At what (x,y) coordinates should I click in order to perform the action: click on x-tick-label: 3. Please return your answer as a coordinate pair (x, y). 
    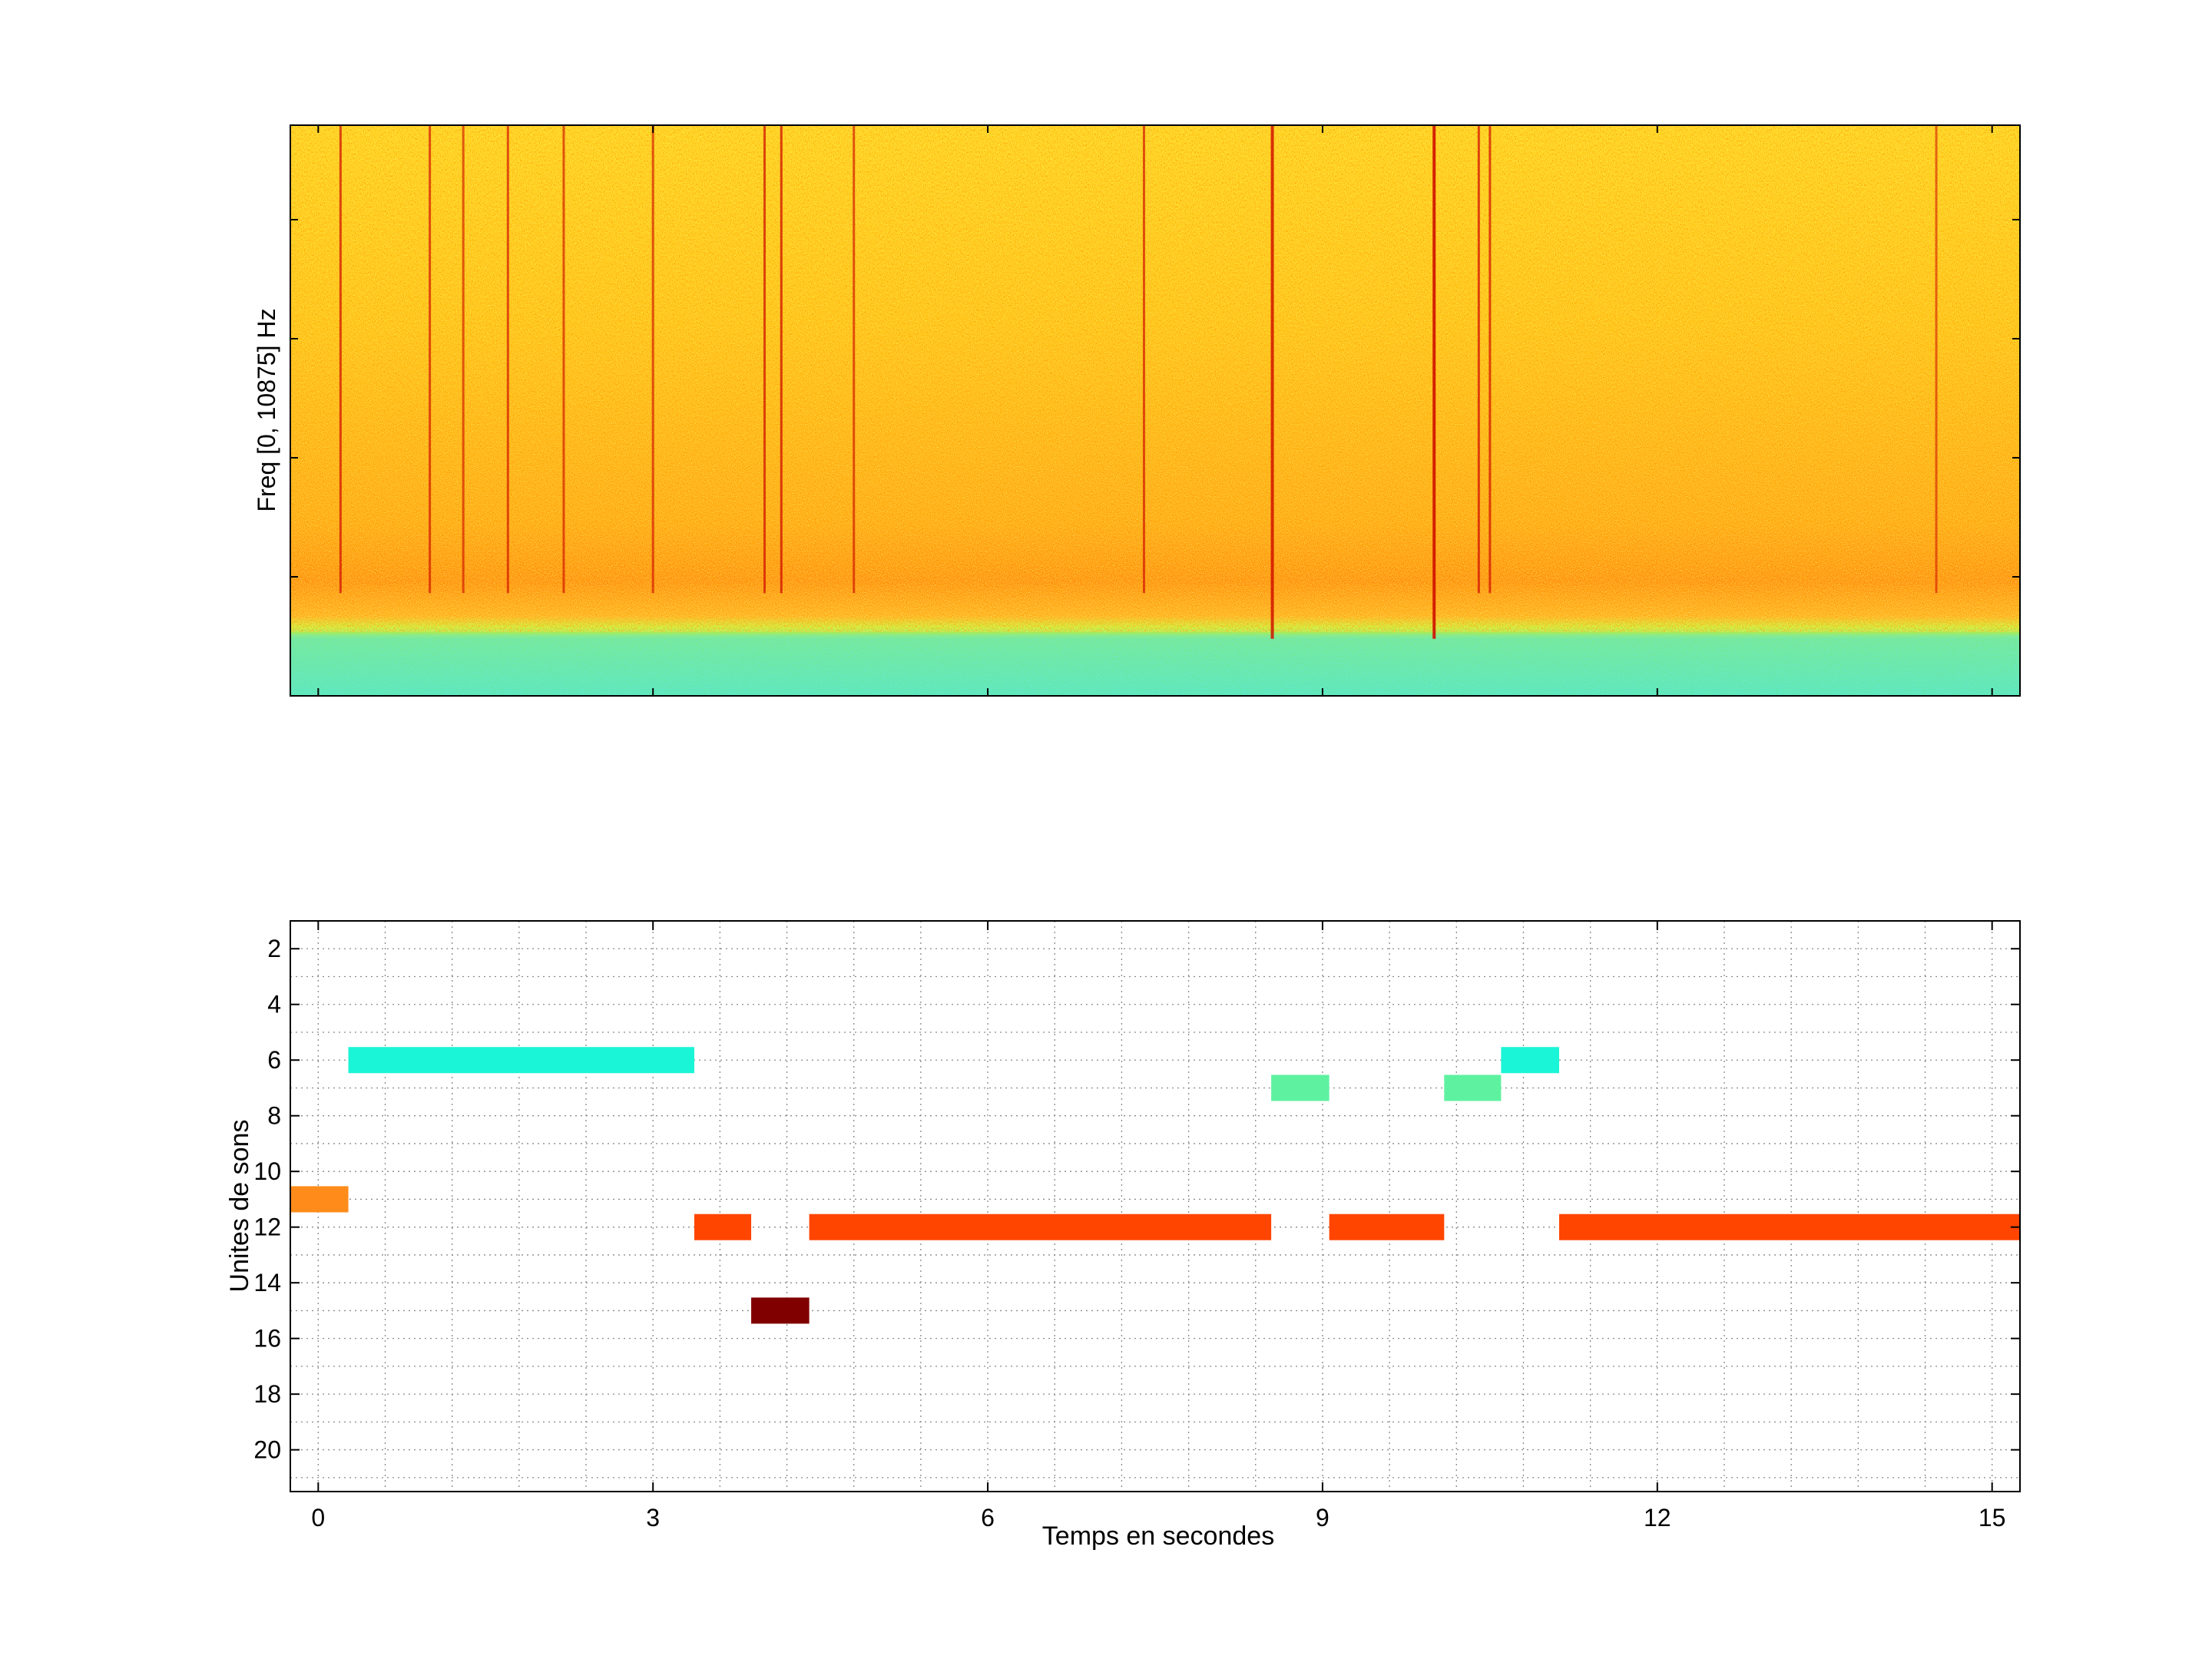
    Looking at the image, I should click on (653, 1518).